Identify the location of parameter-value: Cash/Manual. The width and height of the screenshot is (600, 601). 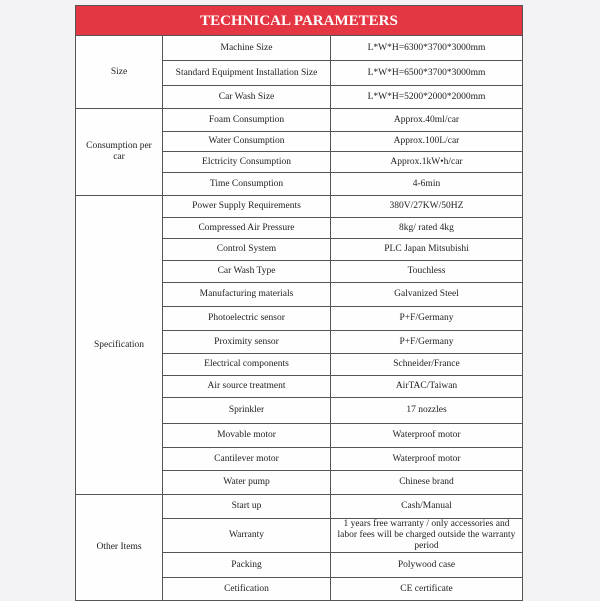
(426, 506).